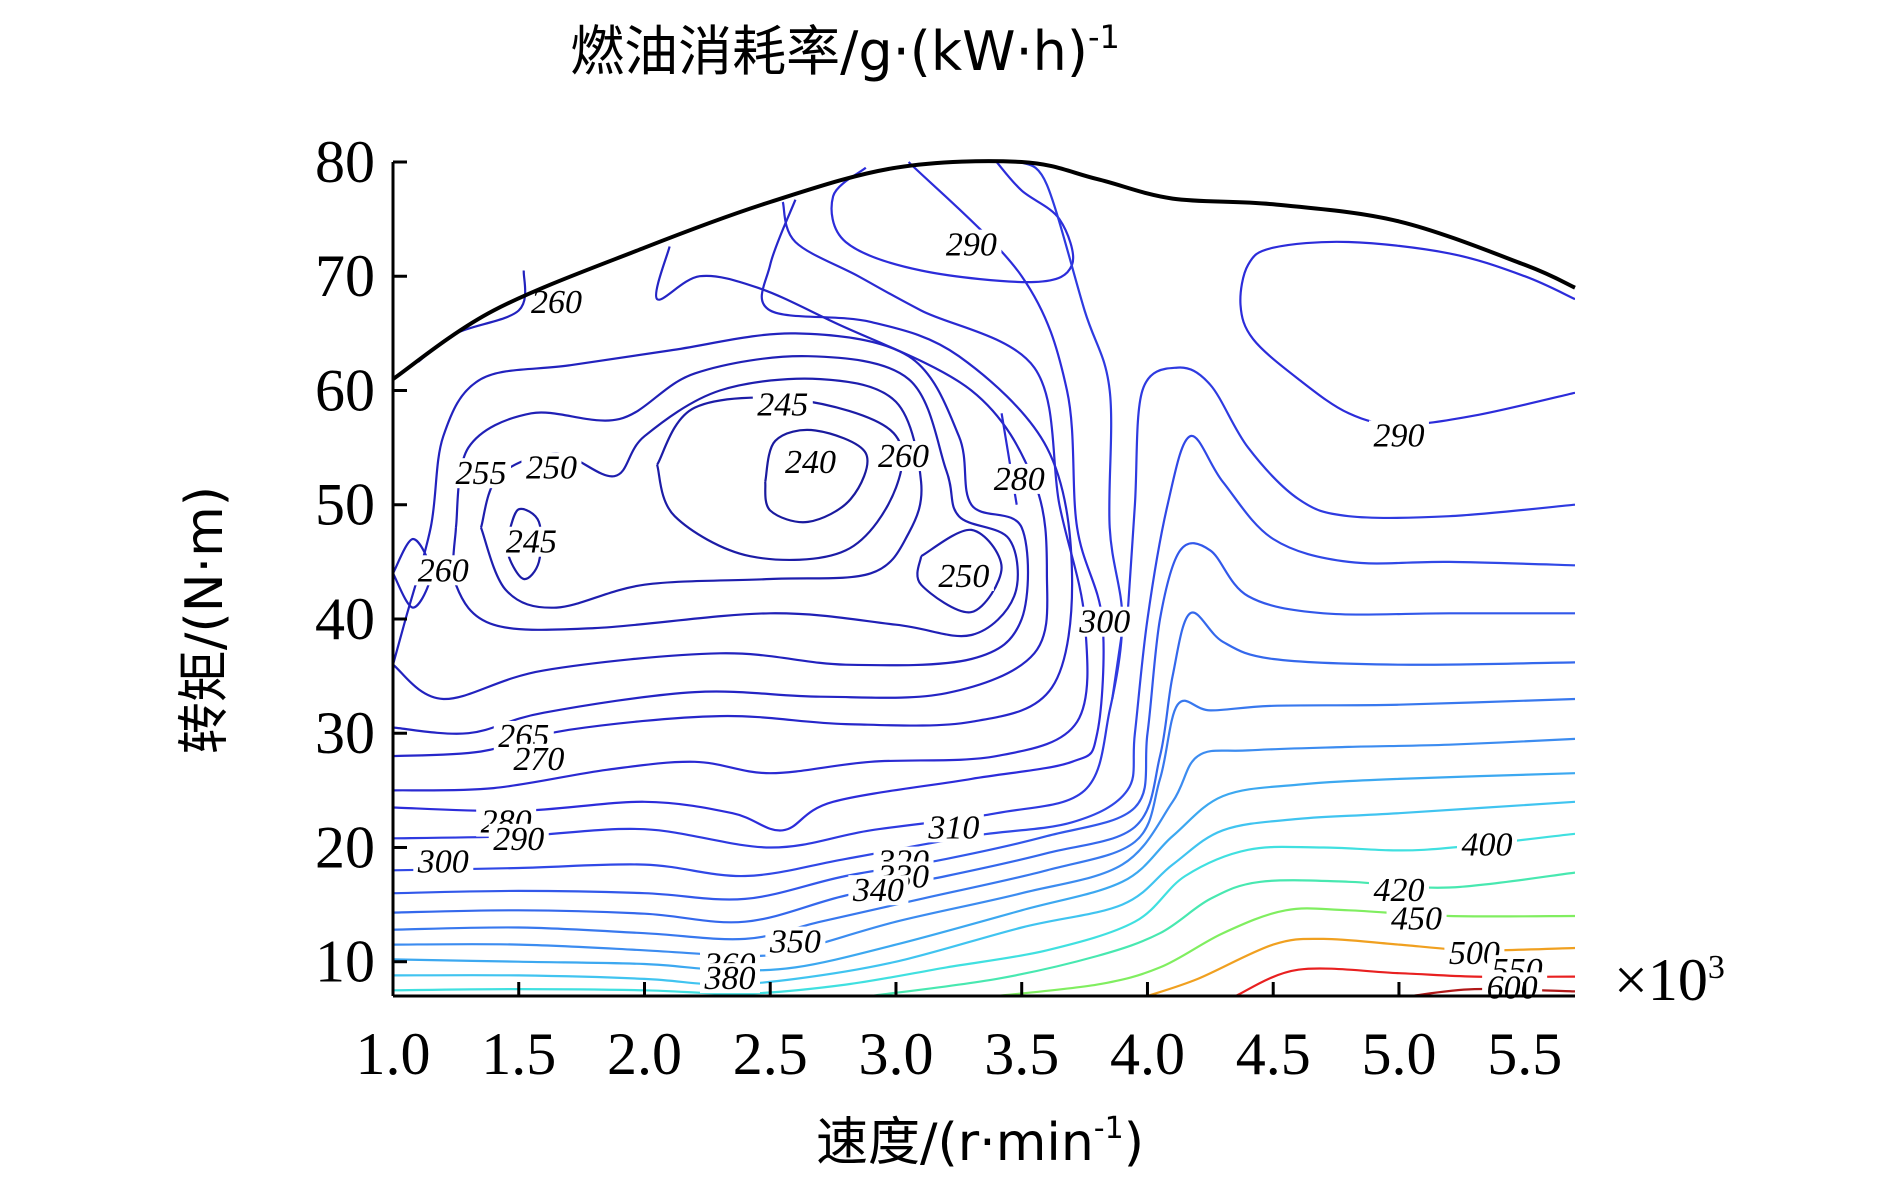 The image size is (1890, 1181). What do you see at coordinates (345, 505) in the screenshot?
I see `y-tick-label: 50` at bounding box center [345, 505].